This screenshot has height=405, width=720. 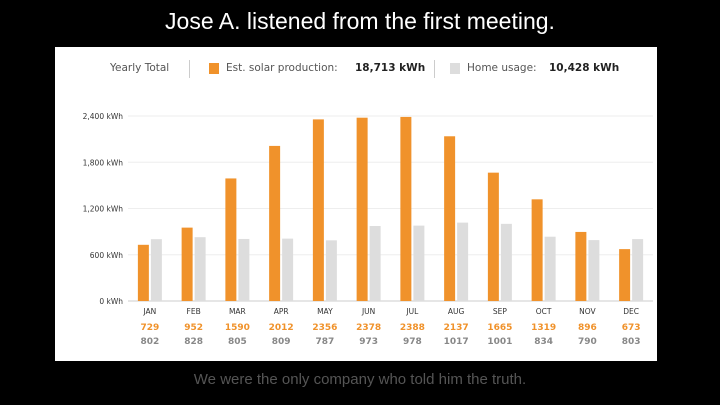 What do you see at coordinates (584, 68) in the screenshot?
I see `home-total-value: 10,428 kWh` at bounding box center [584, 68].